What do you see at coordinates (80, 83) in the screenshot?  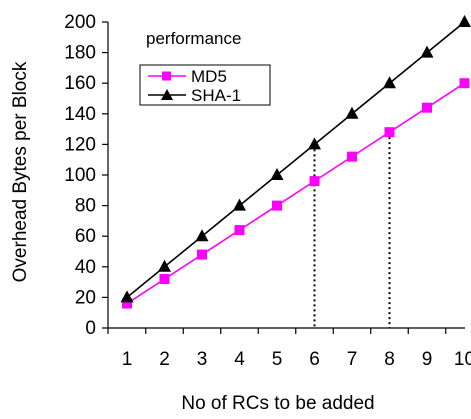 I see `y-tick-label: 160` at bounding box center [80, 83].